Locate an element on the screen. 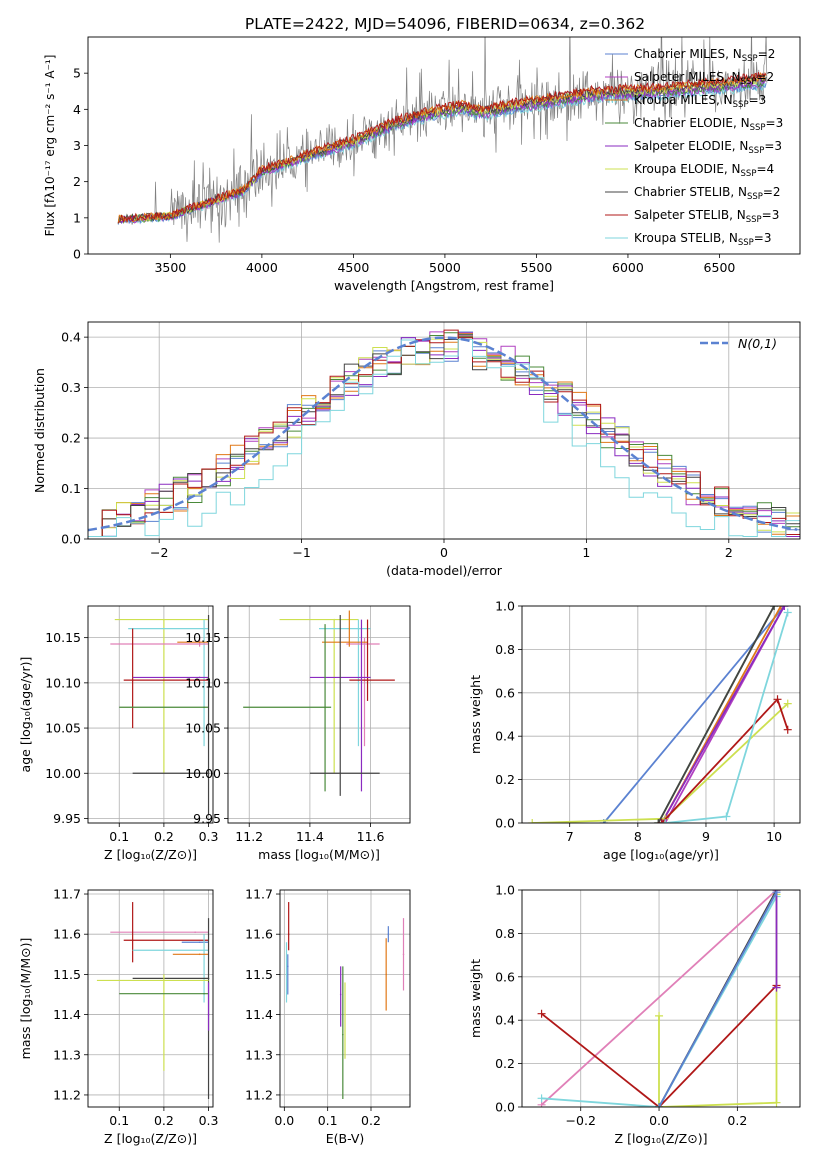 This screenshot has height=1170, width=819. histogram-step-krou_stelib is located at coordinates (444, 437).